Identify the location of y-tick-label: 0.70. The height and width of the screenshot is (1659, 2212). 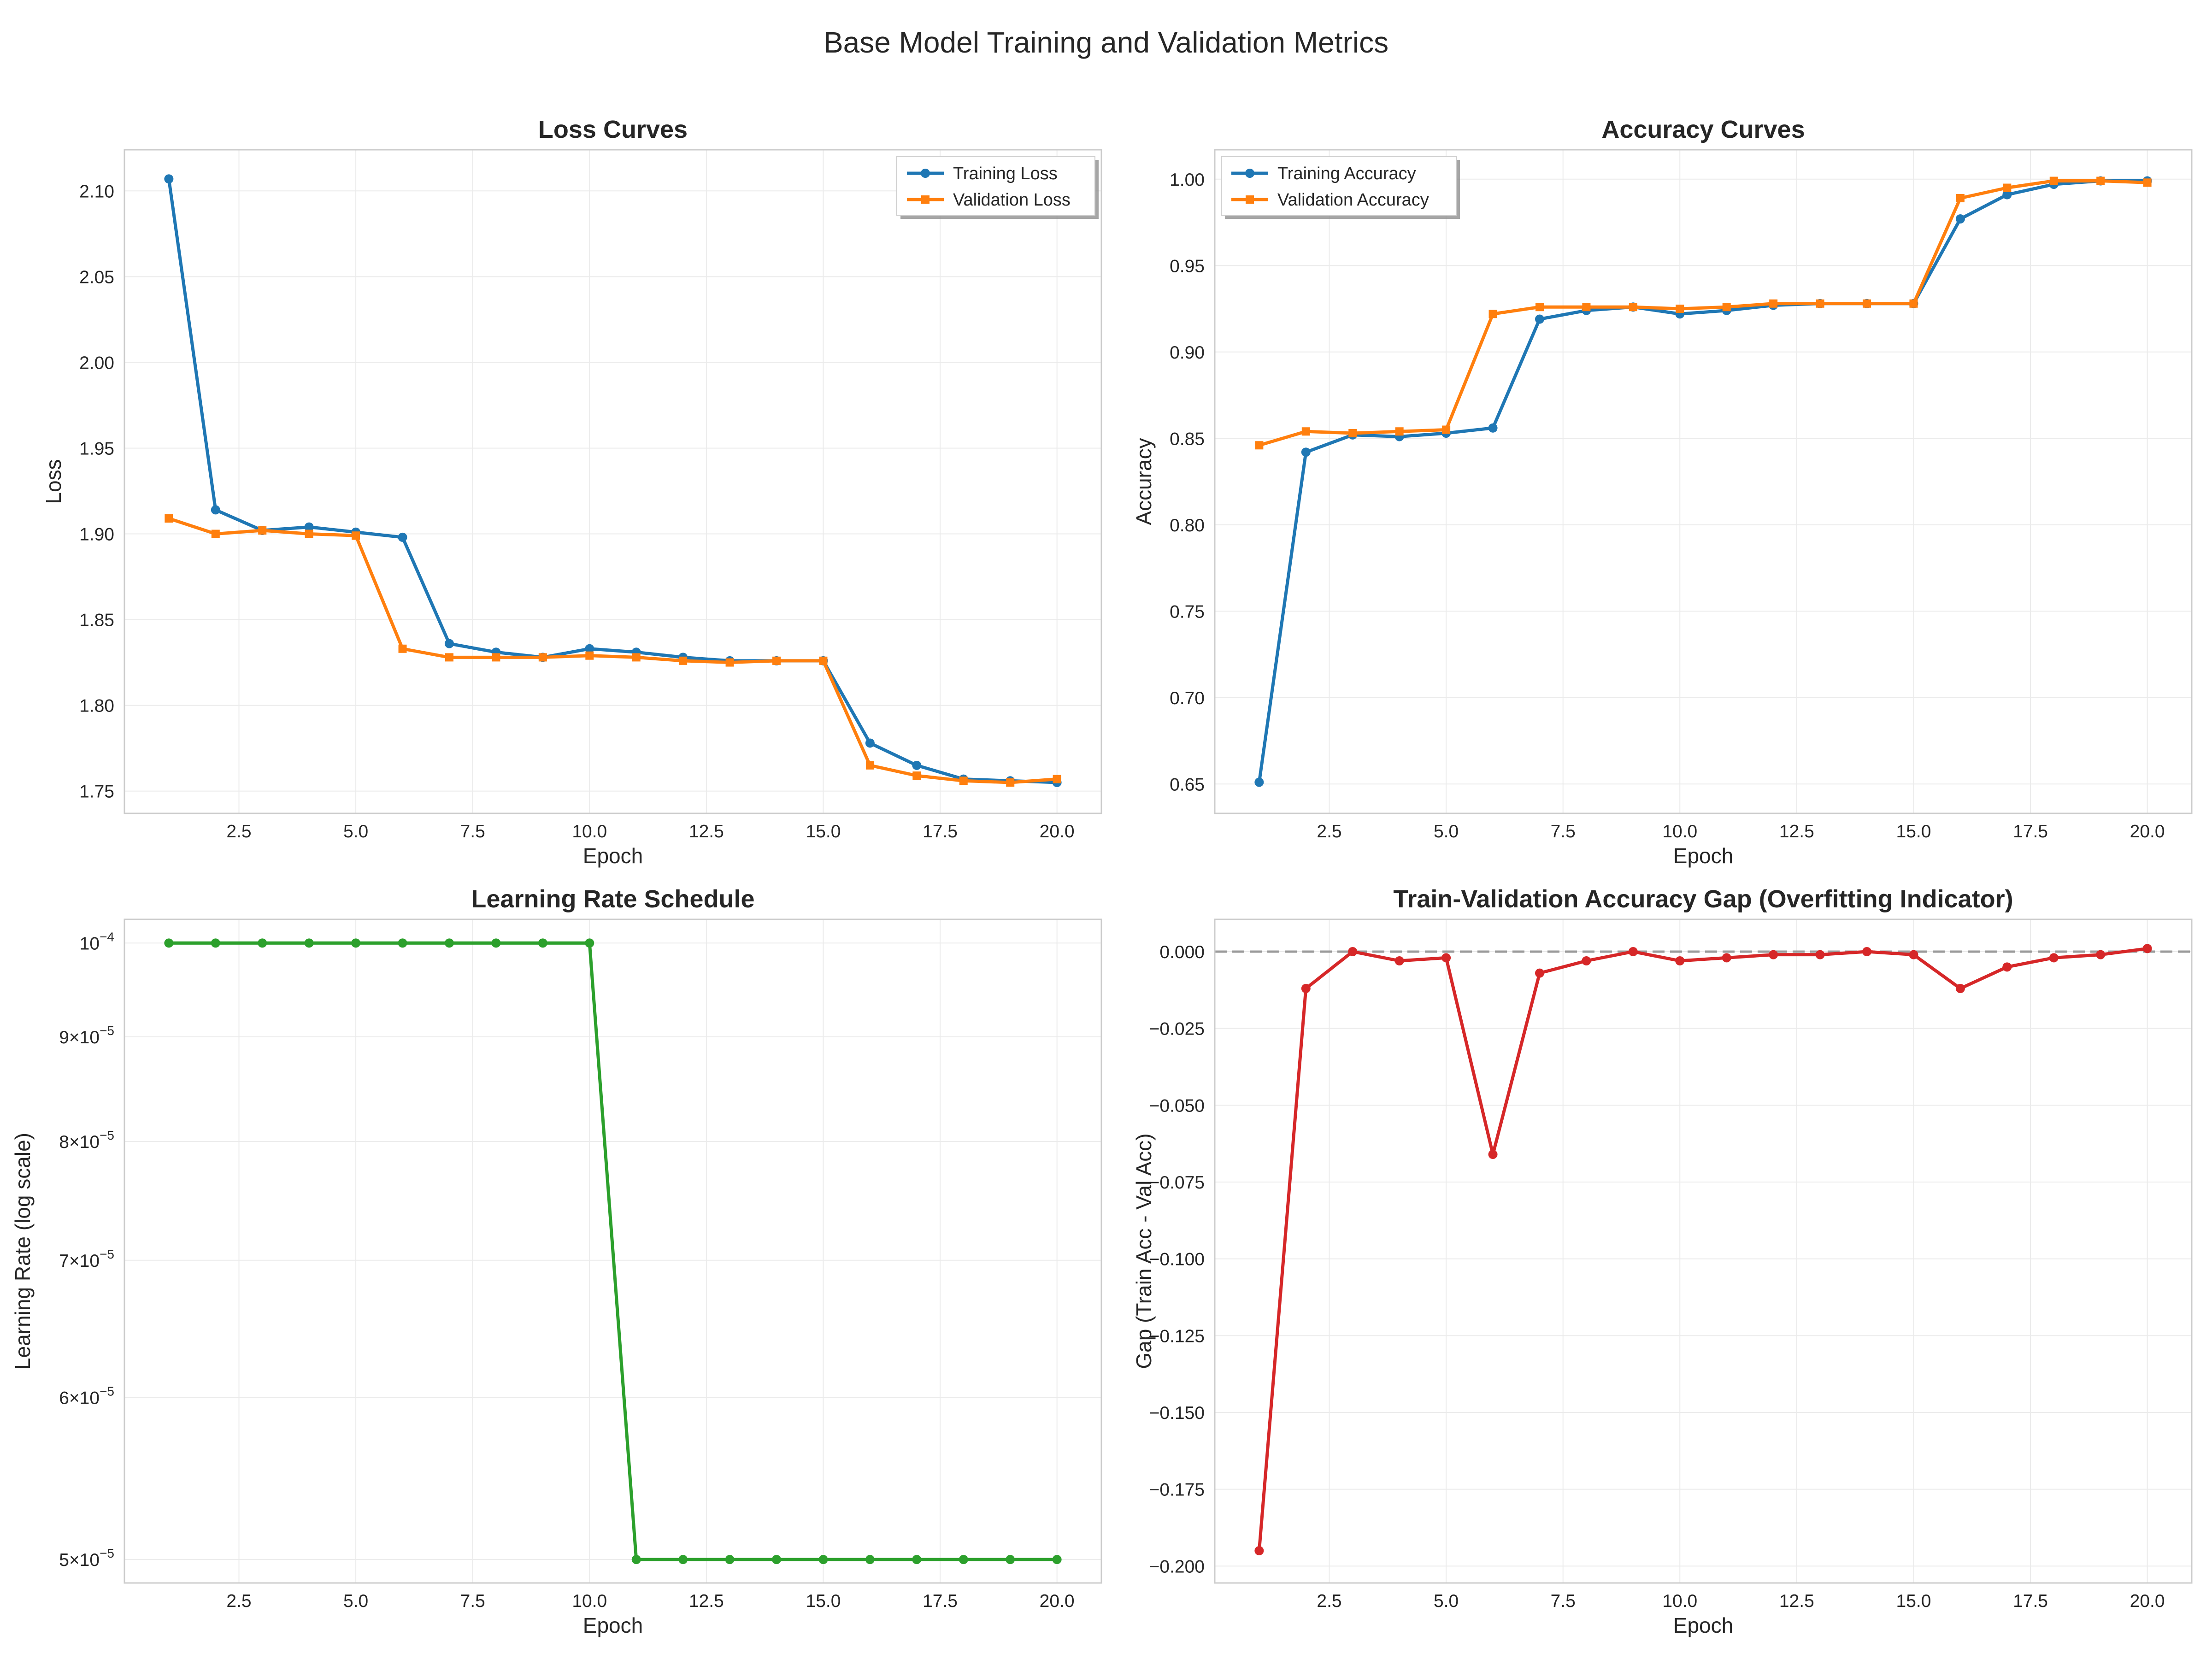
(1187, 698).